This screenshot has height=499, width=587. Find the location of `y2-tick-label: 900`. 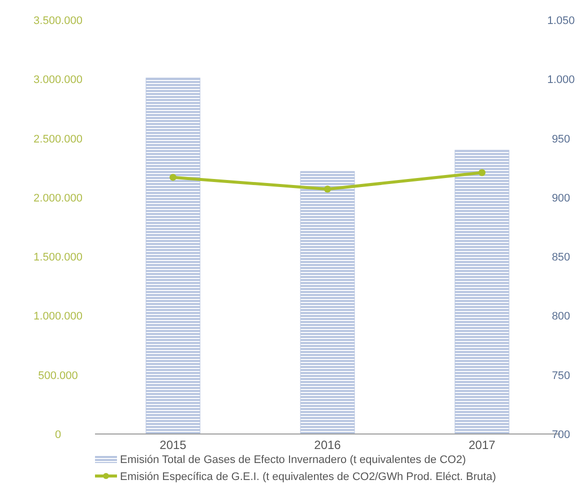

y2-tick-label: 900 is located at coordinates (561, 198).